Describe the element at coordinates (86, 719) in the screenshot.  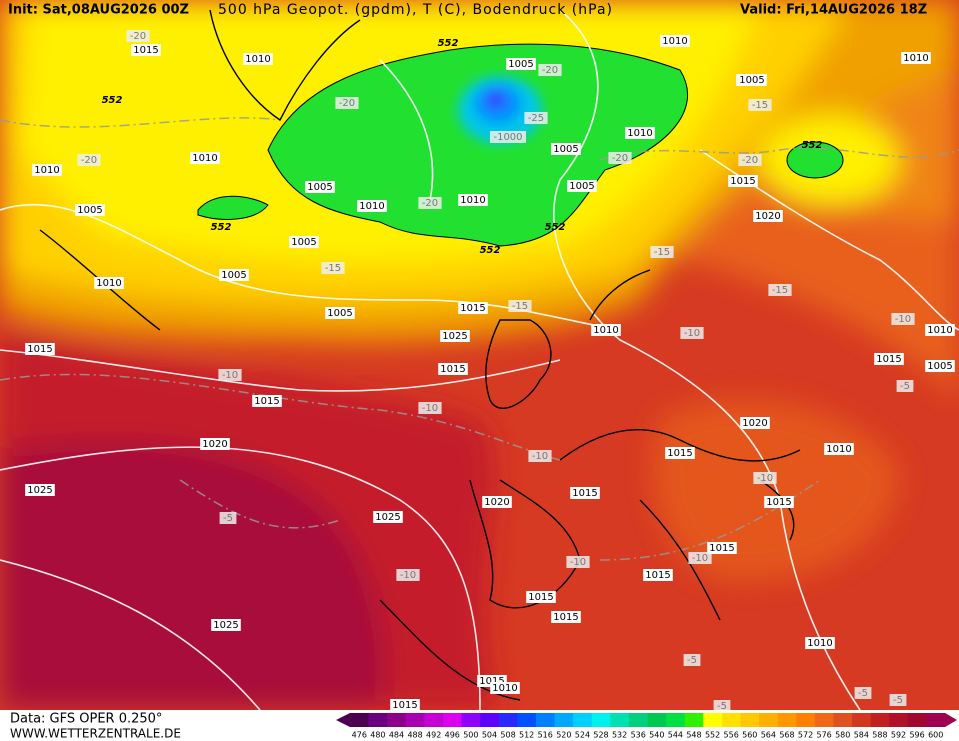
I see `data-source: Data: GFS OPER 0.250°` at that location.